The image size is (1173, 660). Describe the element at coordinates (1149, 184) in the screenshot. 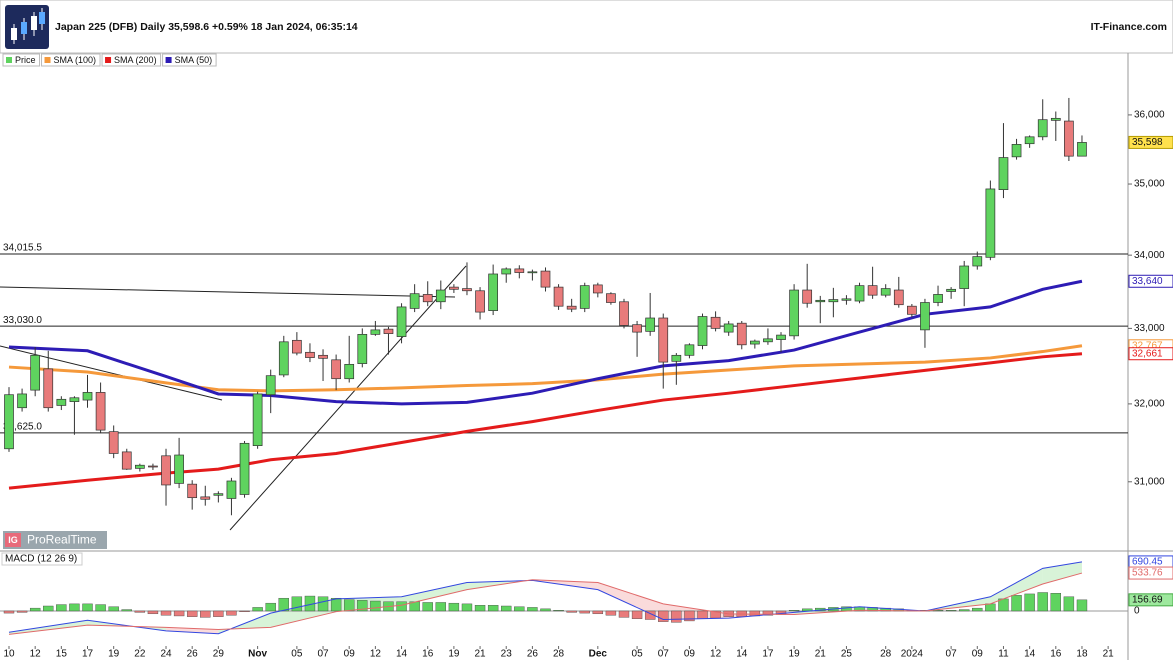

I see `y-tick-label: 35,000` at that location.